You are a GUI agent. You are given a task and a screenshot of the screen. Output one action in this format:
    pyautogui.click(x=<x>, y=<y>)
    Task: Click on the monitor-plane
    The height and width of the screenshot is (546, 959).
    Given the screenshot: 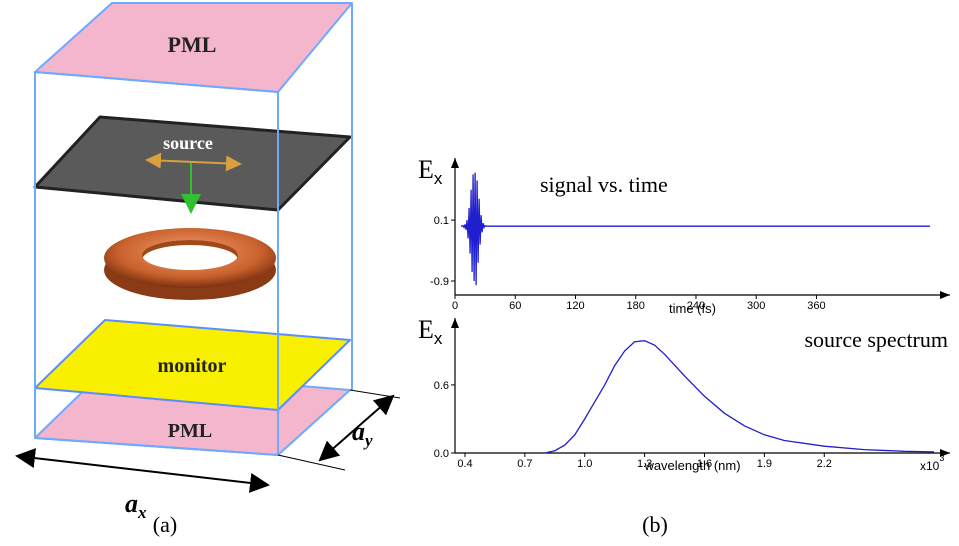 What is the action you would take?
    pyautogui.click(x=192, y=365)
    